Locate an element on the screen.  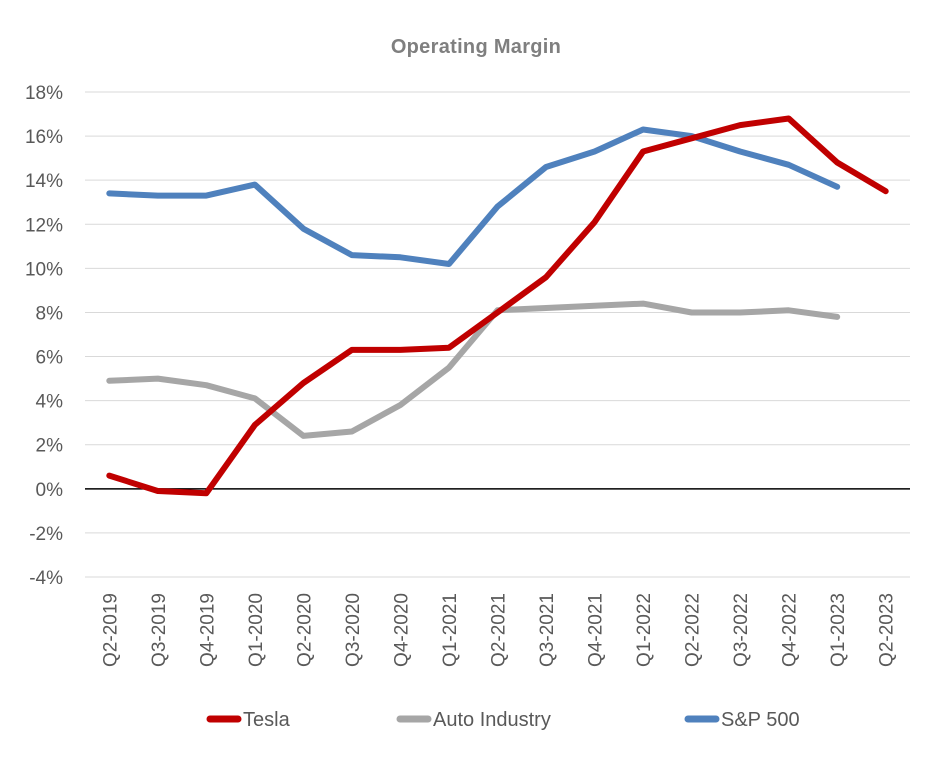
y-tick-label: -2% is located at coordinates (46, 534).